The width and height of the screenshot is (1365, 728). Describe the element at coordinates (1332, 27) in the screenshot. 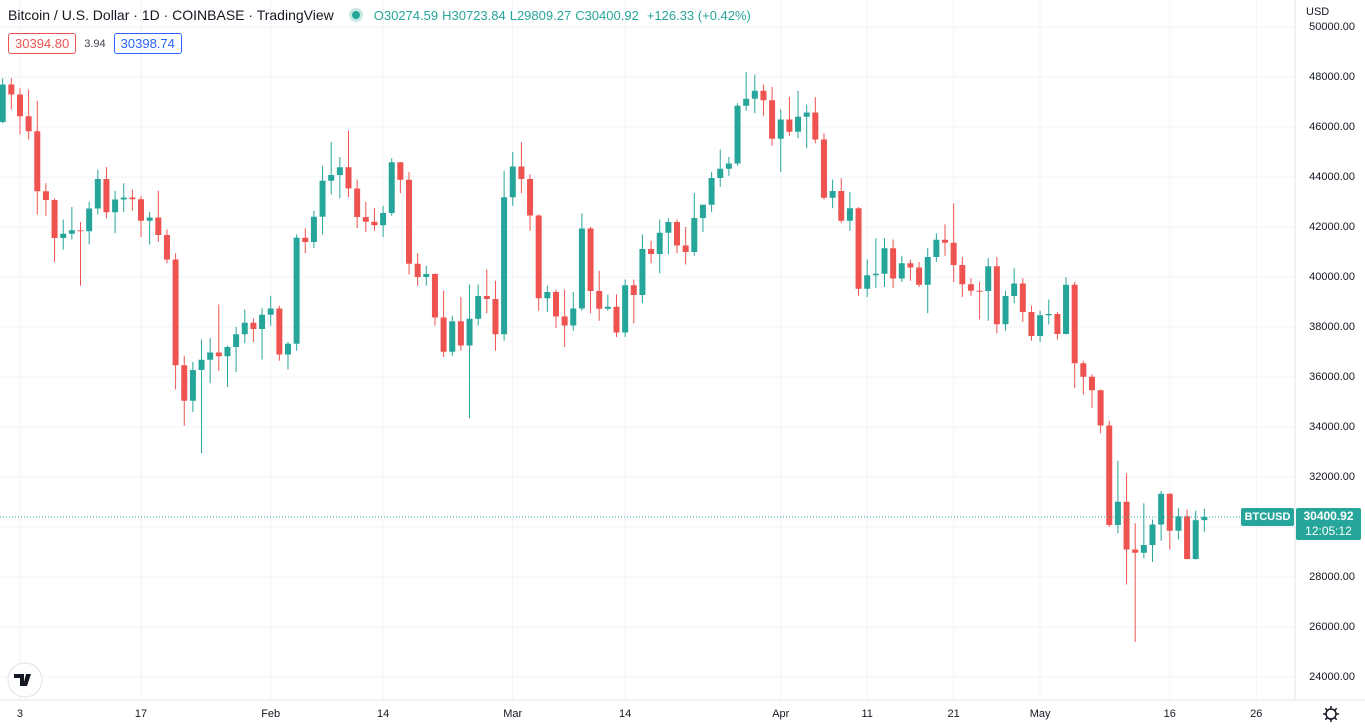

I see `y-tick-label: 50000.00` at that location.